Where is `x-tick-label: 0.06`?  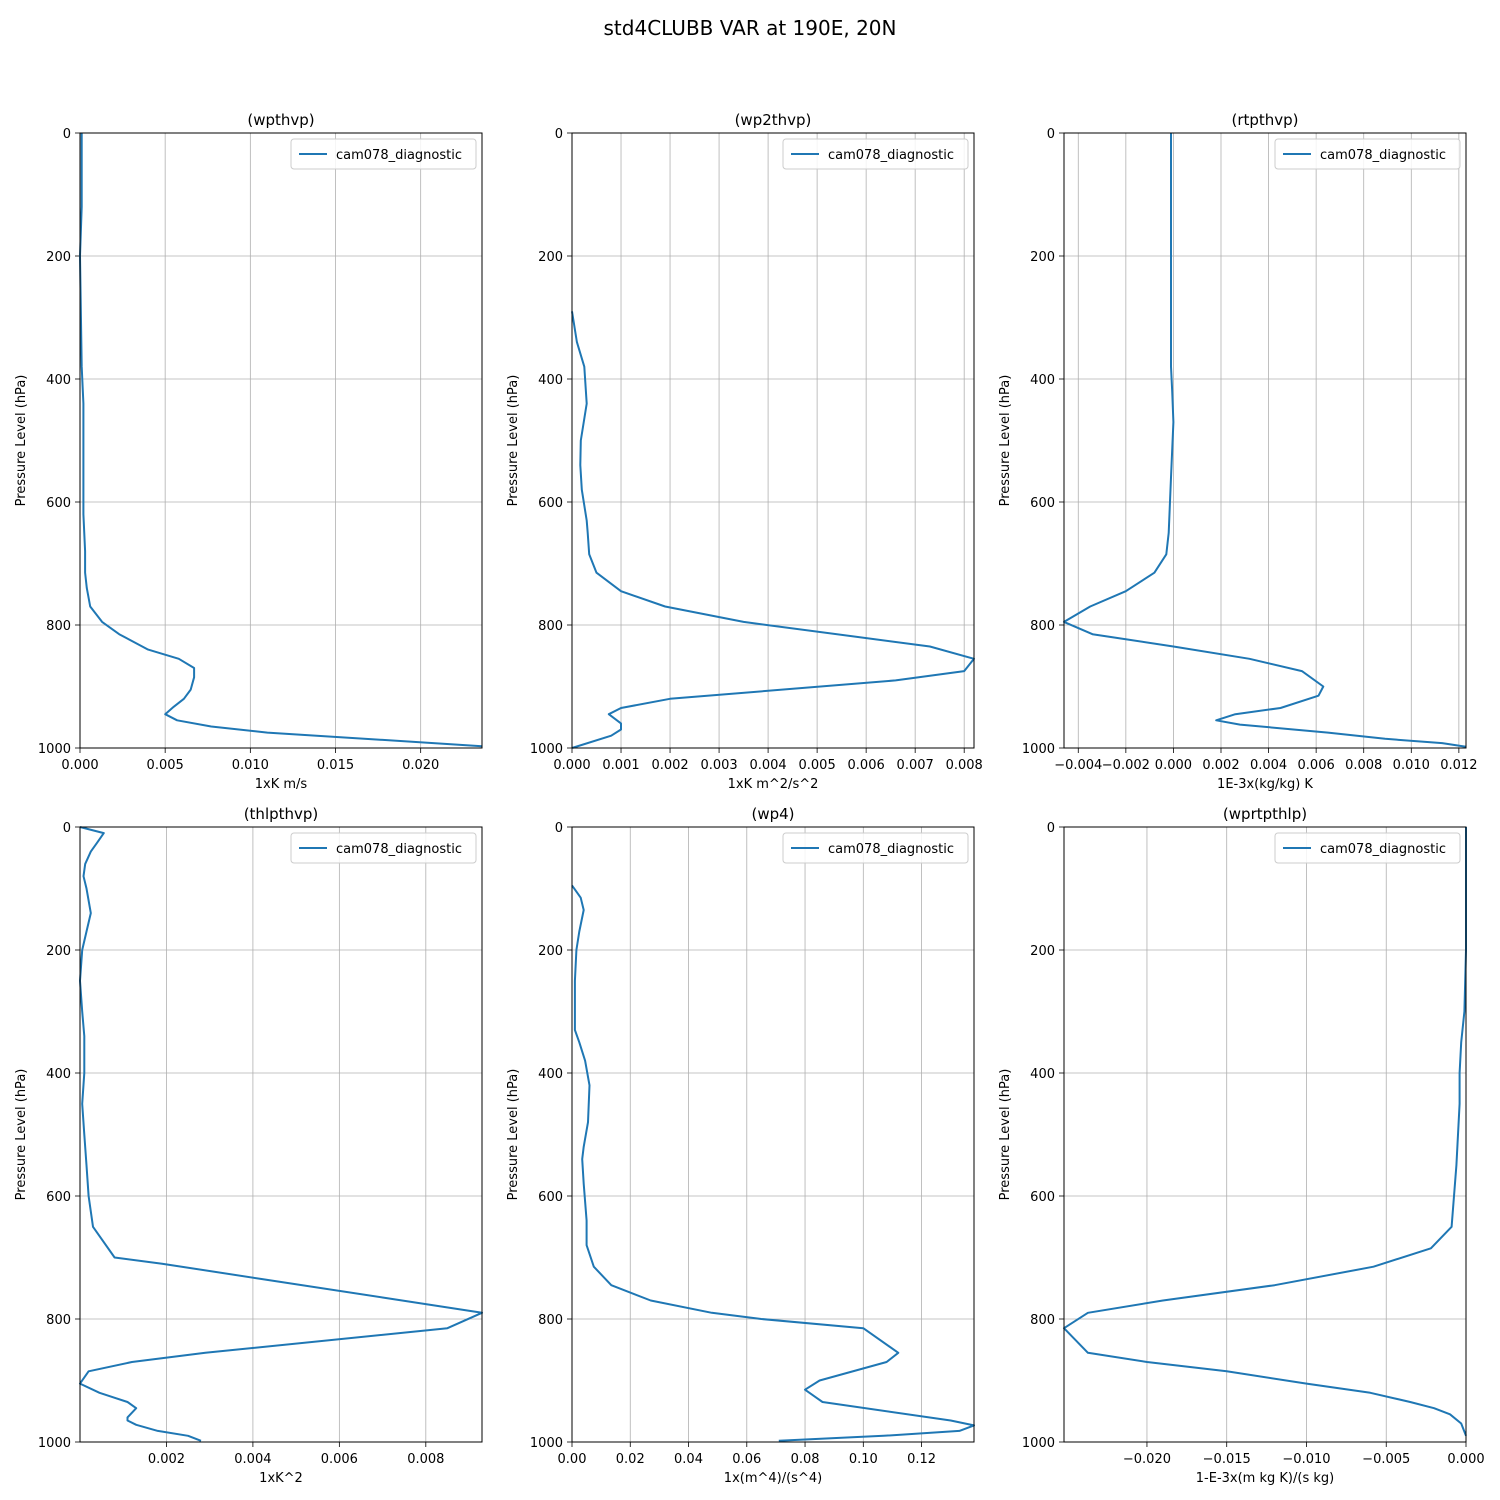 x-tick-label: 0.06 is located at coordinates (746, 1459).